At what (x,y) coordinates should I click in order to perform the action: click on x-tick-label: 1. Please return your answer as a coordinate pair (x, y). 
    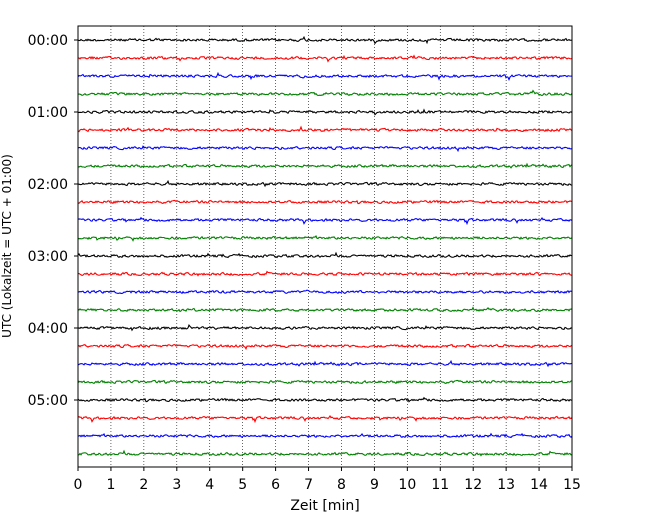
    Looking at the image, I should click on (110, 485).